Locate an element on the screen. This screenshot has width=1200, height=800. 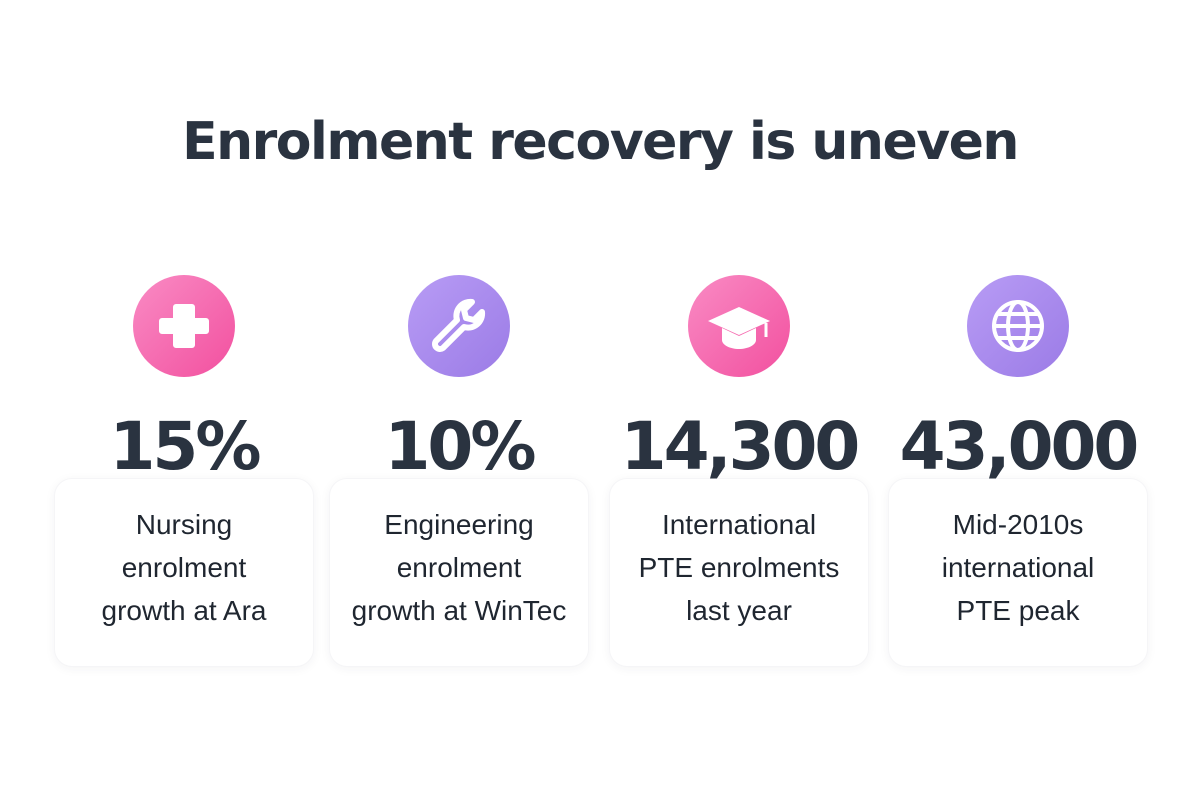
label-line: International is located at coordinates (739, 524).